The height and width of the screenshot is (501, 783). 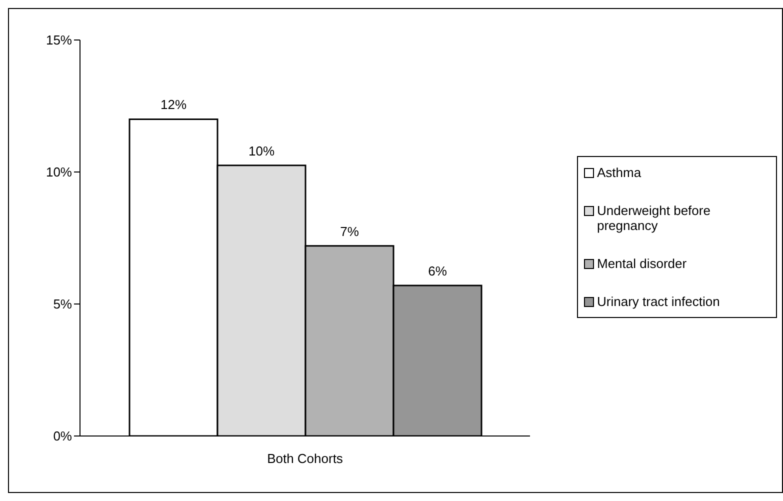 I want to click on data-label: 10%, so click(x=261, y=150).